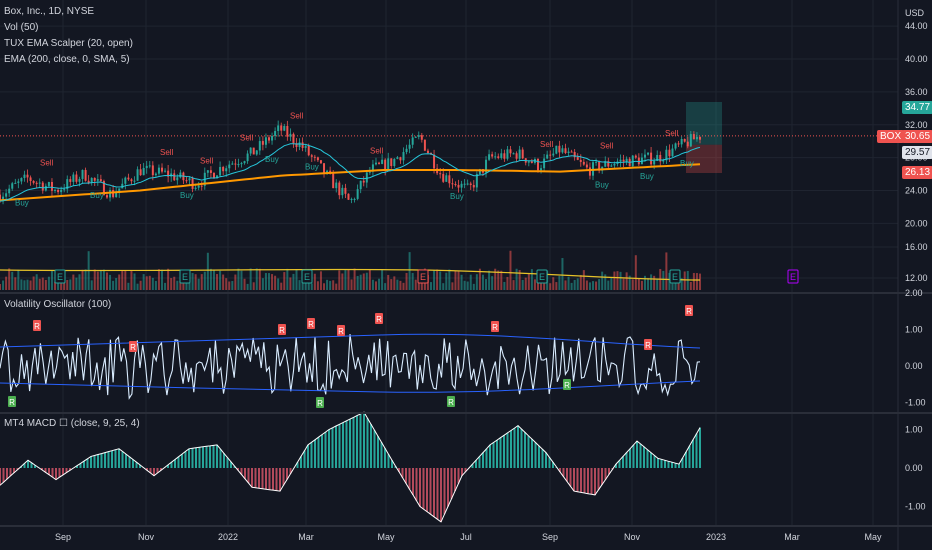  Describe the element at coordinates (21, 27) in the screenshot. I see `legend-vol: Vol (50)` at that location.